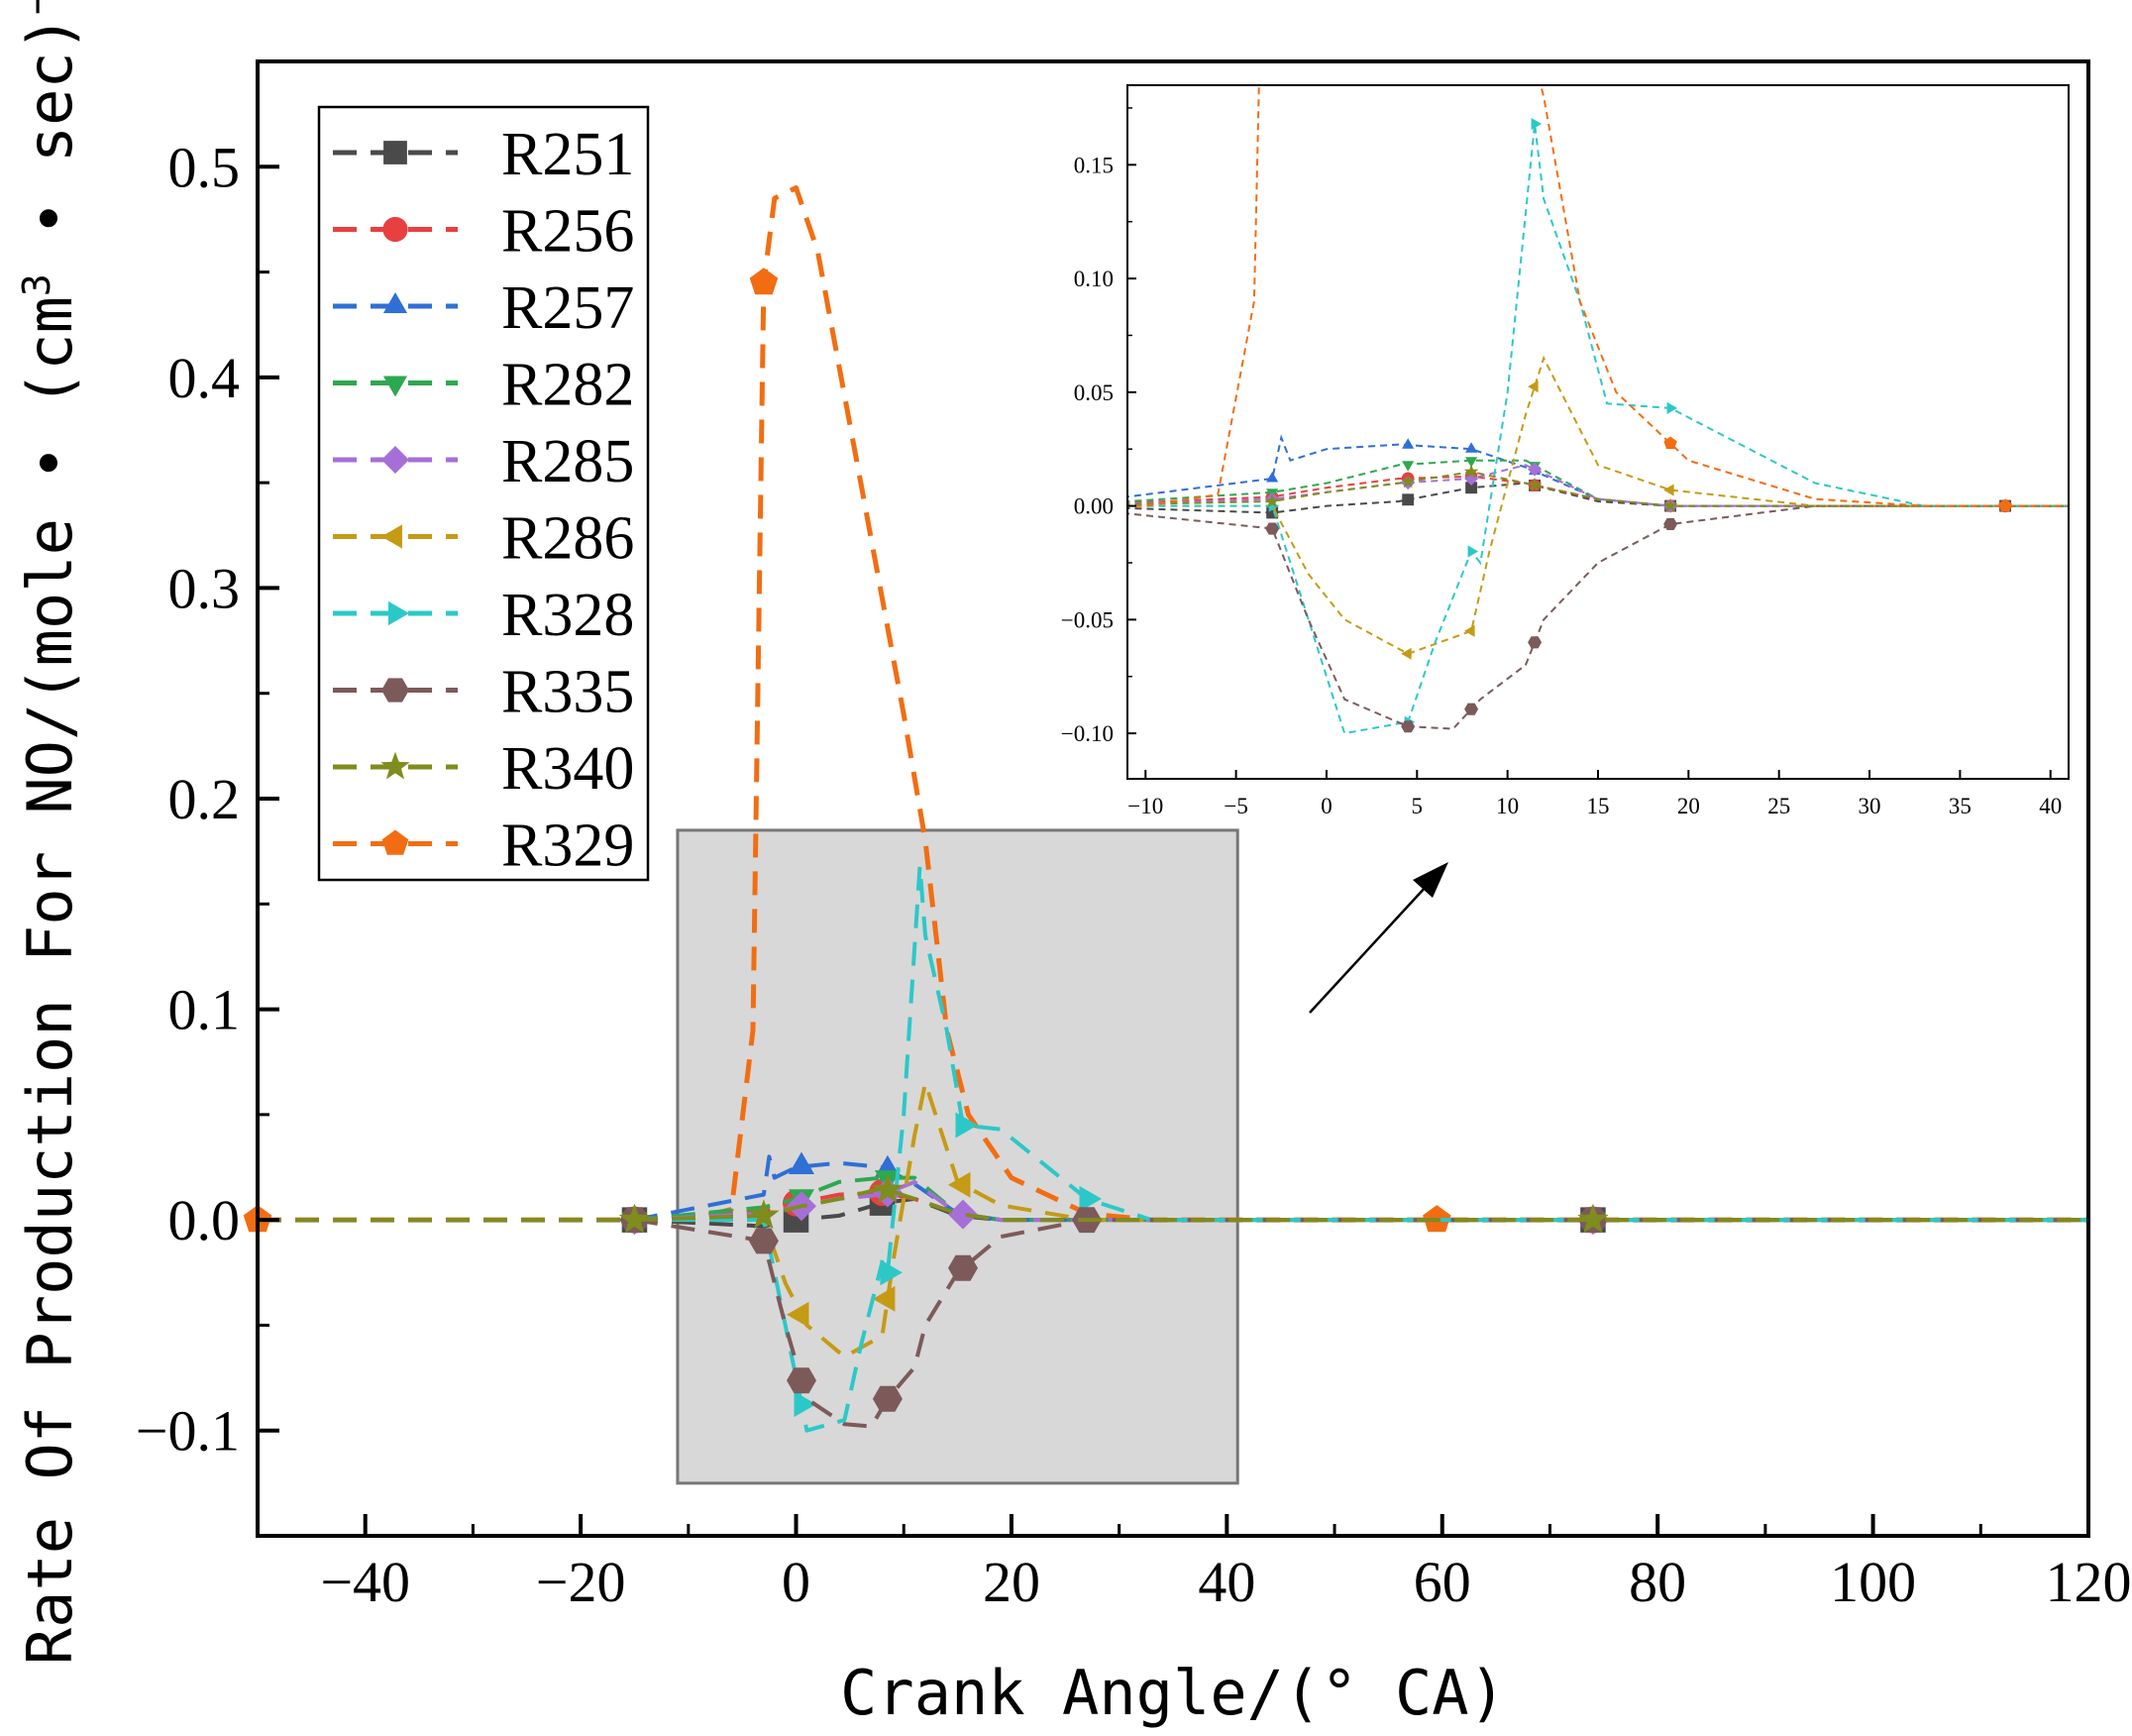 This screenshot has height=1736, width=2132. I want to click on zoom-arrow-head, so click(1431, 880).